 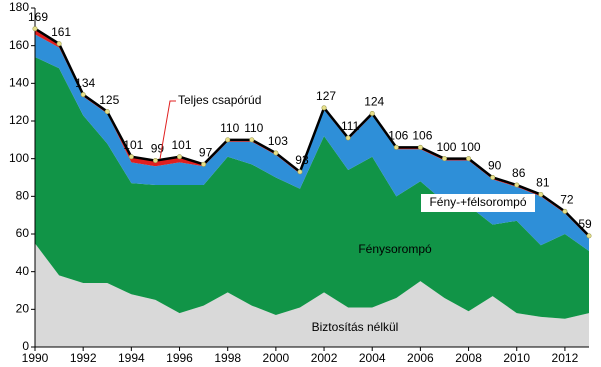 What do you see at coordinates (278, 141) in the screenshot?
I see `data-label: 103` at bounding box center [278, 141].